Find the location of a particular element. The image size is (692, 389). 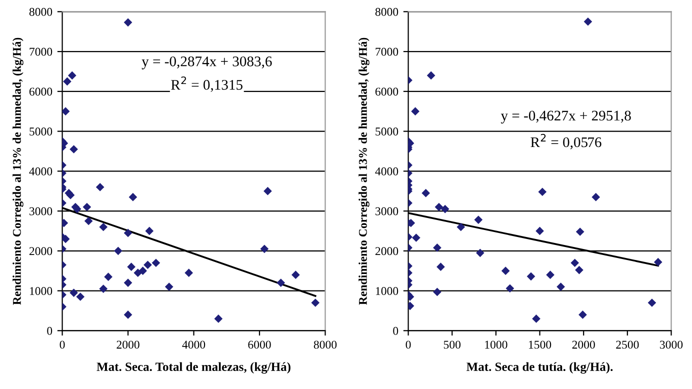

x-tick-label: 3000 is located at coordinates (671, 344).